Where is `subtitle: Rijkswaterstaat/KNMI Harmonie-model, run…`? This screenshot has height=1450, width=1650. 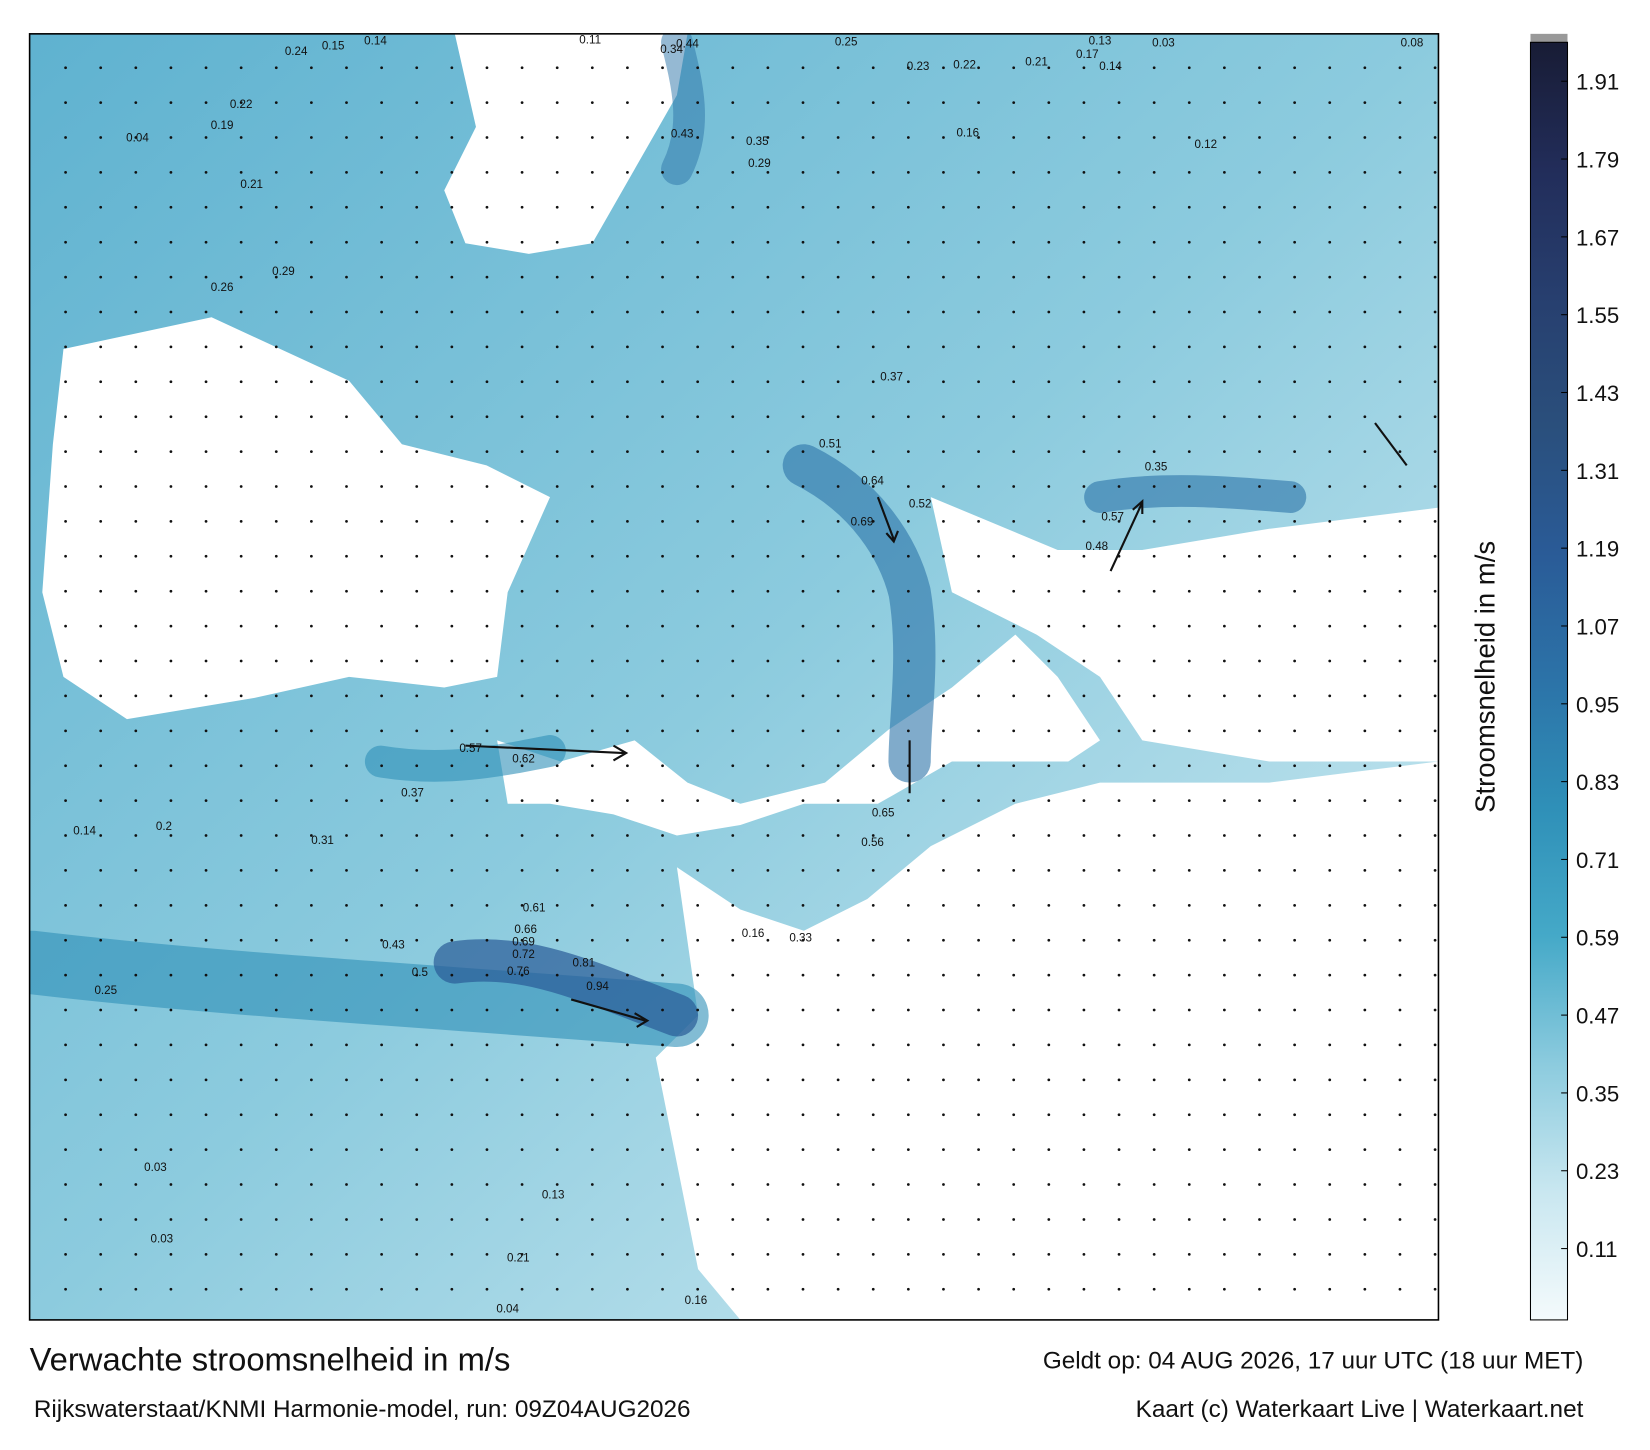
subtitle: Rijkswaterstaat/KNMI Harmonie-model, run… is located at coordinates (362, 1409).